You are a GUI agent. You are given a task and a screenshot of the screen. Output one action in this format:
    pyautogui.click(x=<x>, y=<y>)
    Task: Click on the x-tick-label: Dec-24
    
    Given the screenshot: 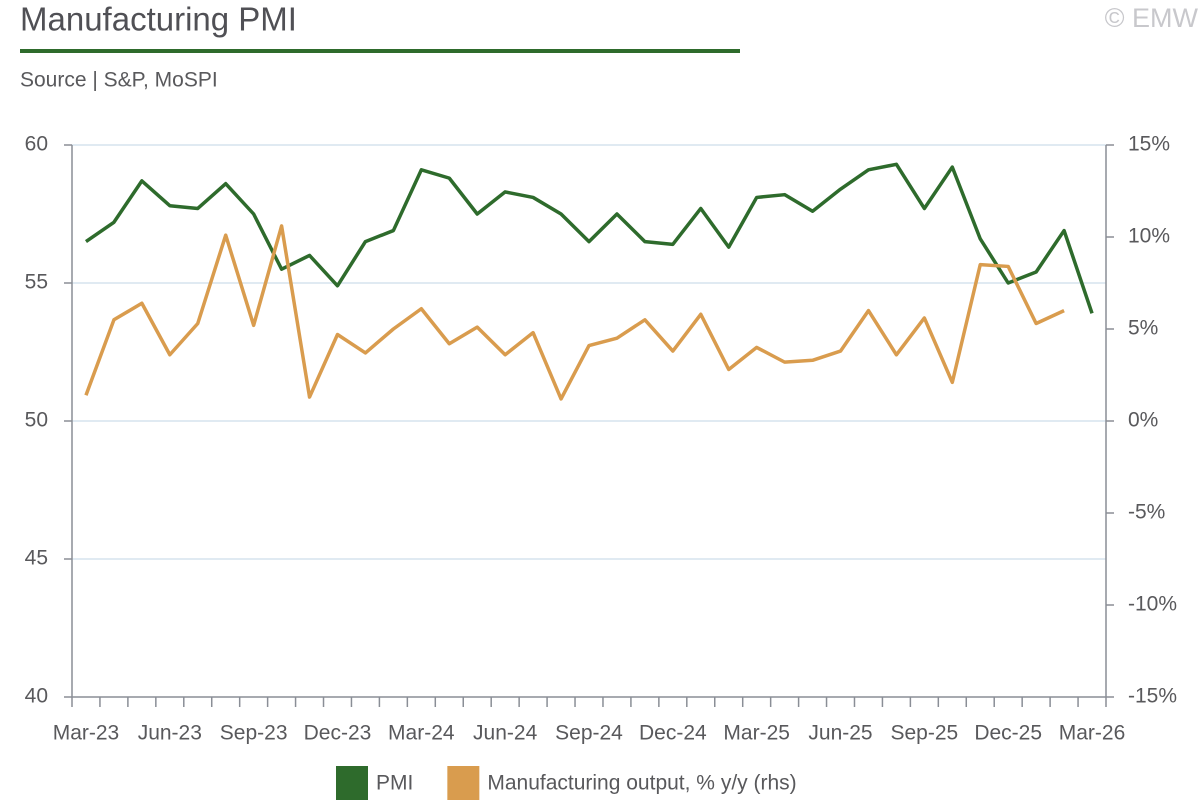 What is the action you would take?
    pyautogui.click(x=673, y=733)
    